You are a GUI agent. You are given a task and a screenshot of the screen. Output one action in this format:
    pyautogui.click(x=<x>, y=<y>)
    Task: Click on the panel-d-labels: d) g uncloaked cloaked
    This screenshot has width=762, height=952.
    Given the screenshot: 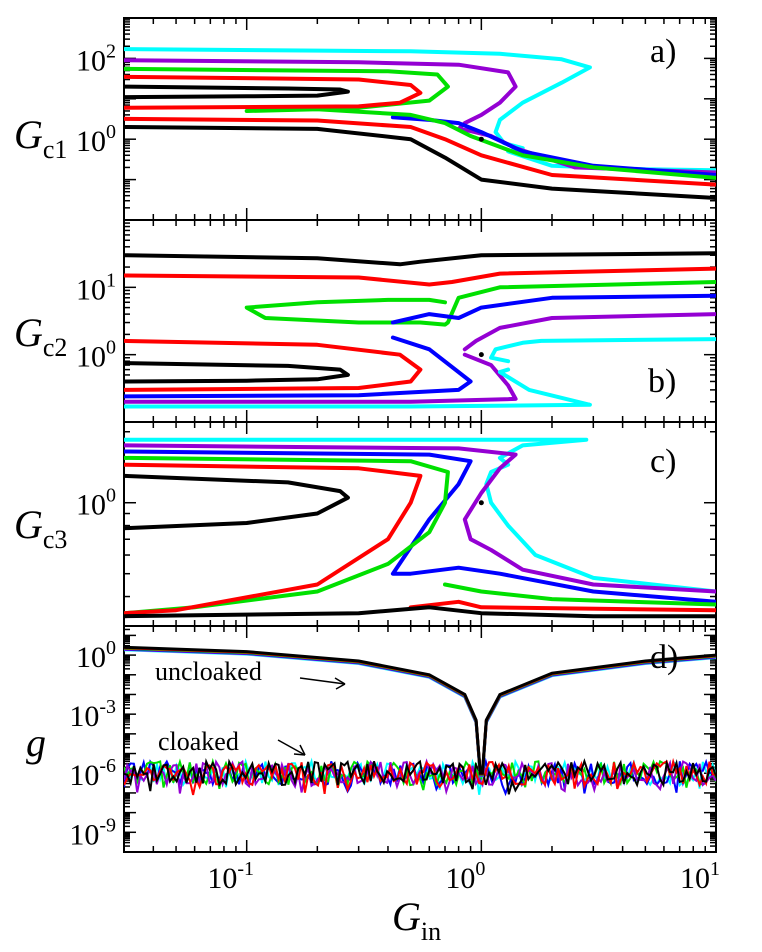 What is the action you would take?
    pyautogui.click(x=352, y=702)
    